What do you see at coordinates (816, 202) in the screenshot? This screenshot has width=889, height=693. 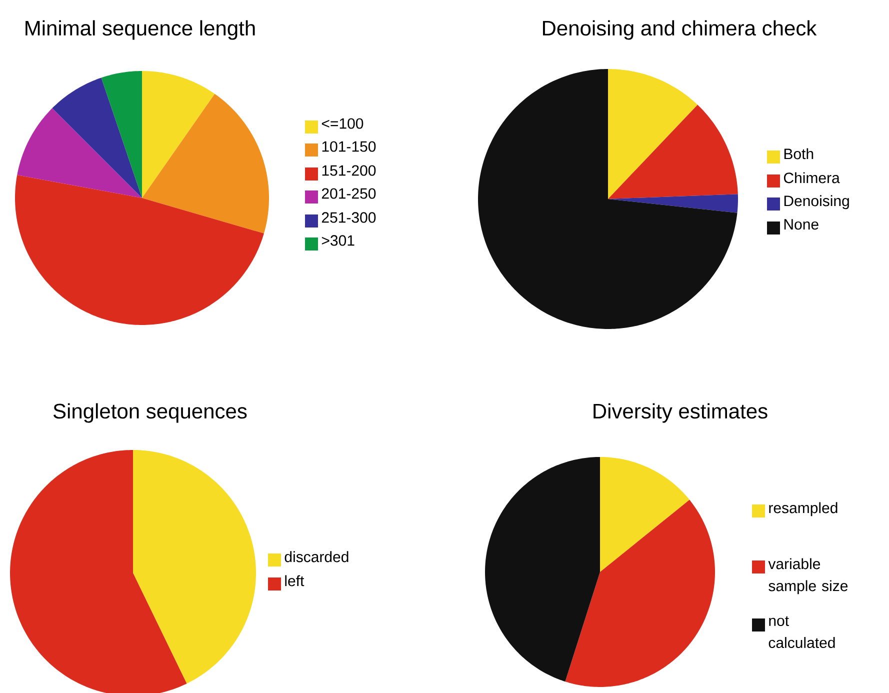 I see `legend-label: Denoising` at bounding box center [816, 202].